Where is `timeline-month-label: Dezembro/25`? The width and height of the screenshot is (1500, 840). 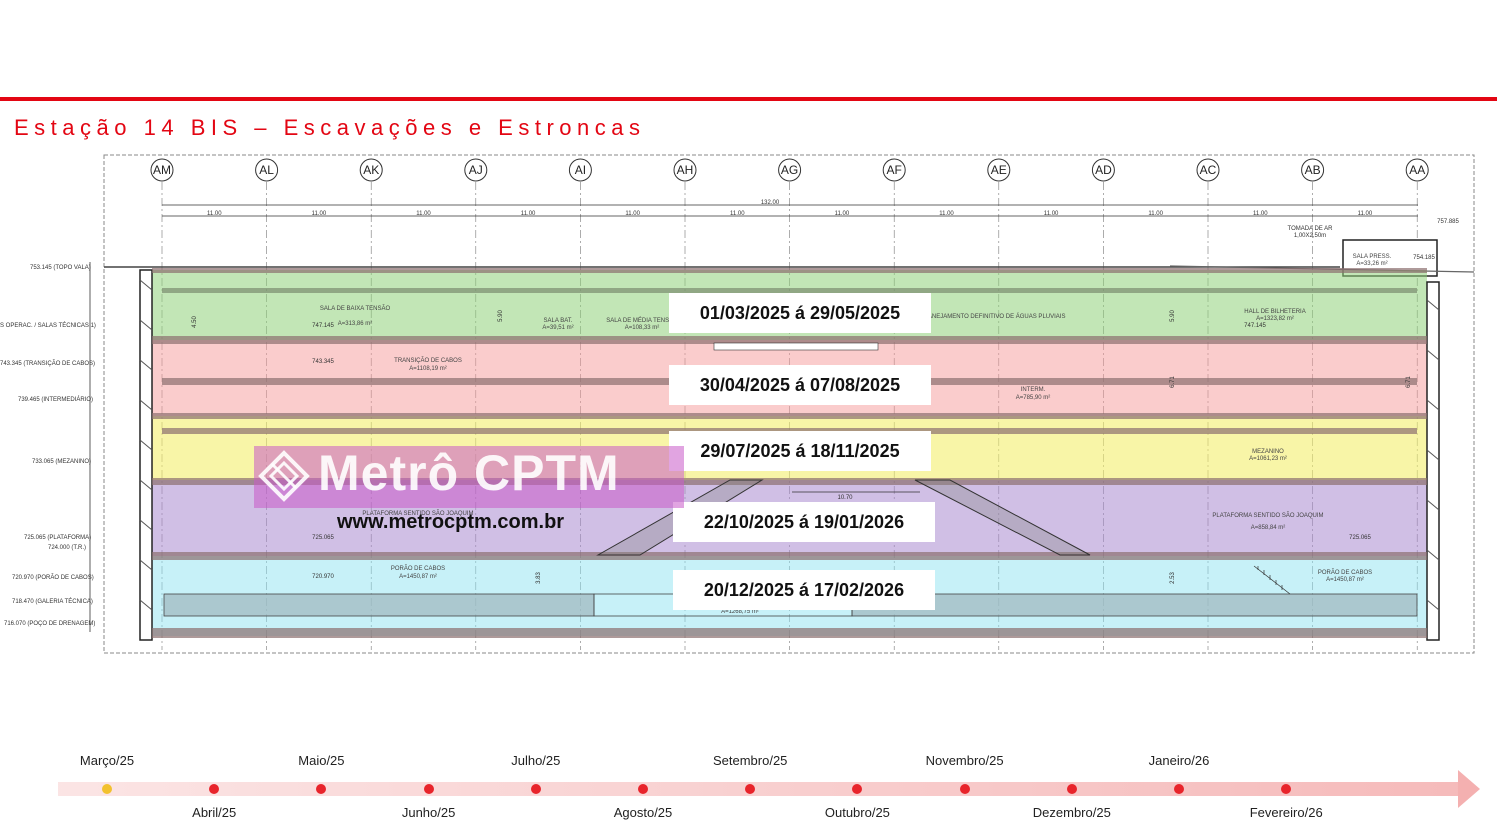 timeline-month-label: Dezembro/25 is located at coordinates (1071, 812).